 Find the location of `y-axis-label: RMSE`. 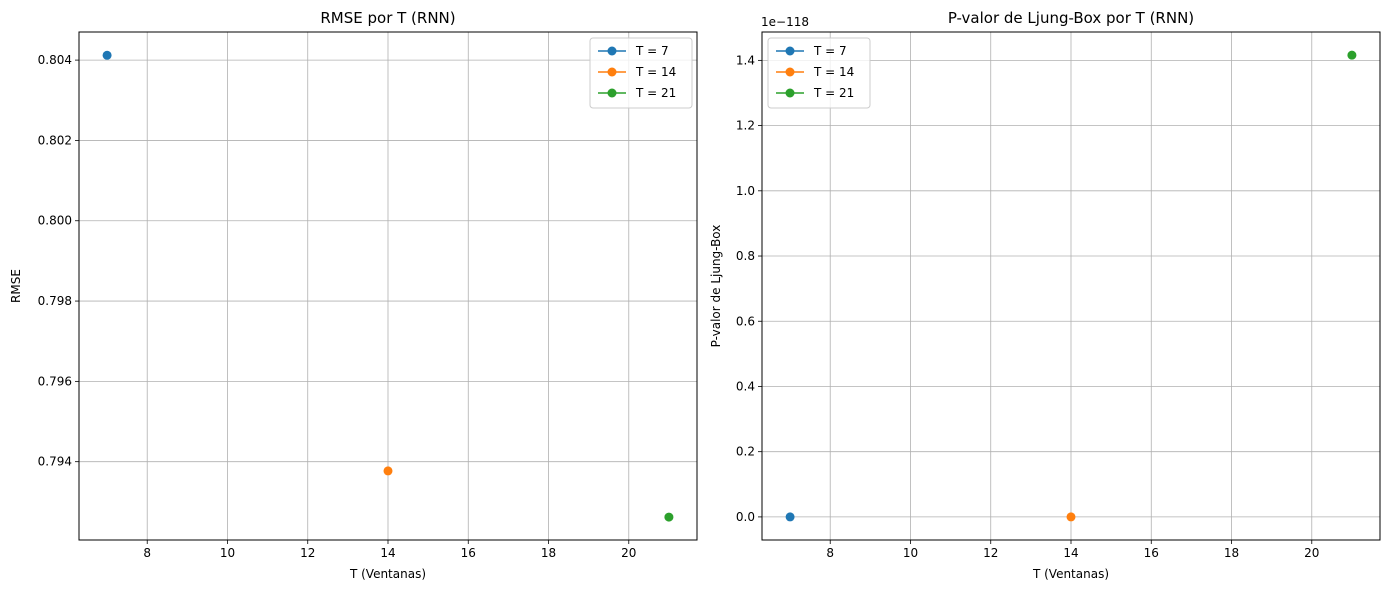

y-axis-label: RMSE is located at coordinates (16, 286).